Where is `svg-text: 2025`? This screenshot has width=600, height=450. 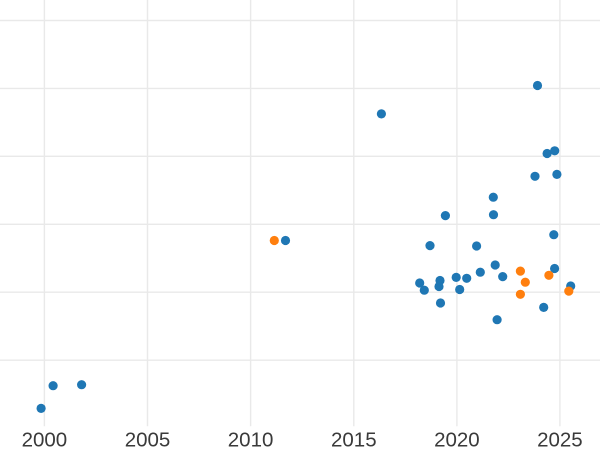 svg-text: 2025 is located at coordinates (560, 439).